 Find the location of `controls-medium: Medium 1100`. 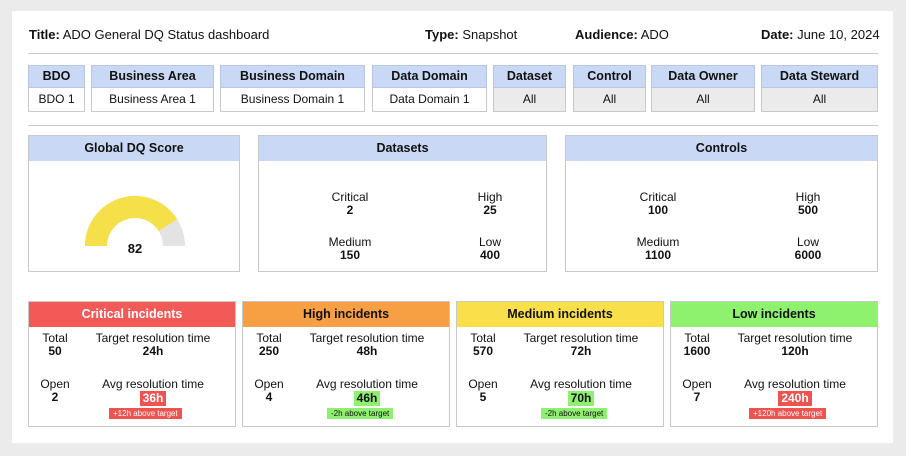

controls-medium: Medium 1100 is located at coordinates (658, 249).